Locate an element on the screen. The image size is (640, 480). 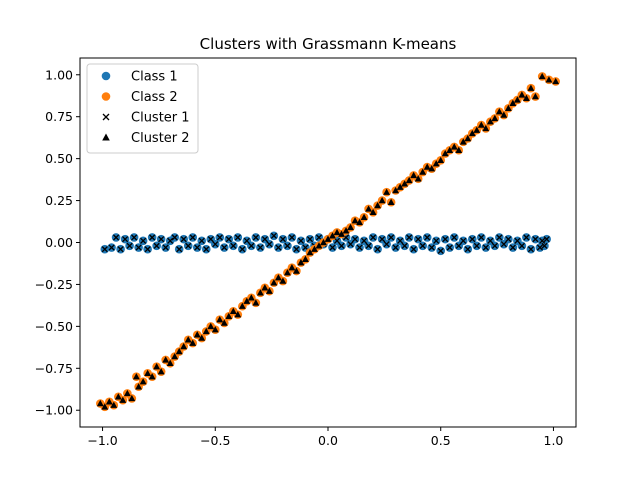
legend-marker is located at coordinates (106, 76).